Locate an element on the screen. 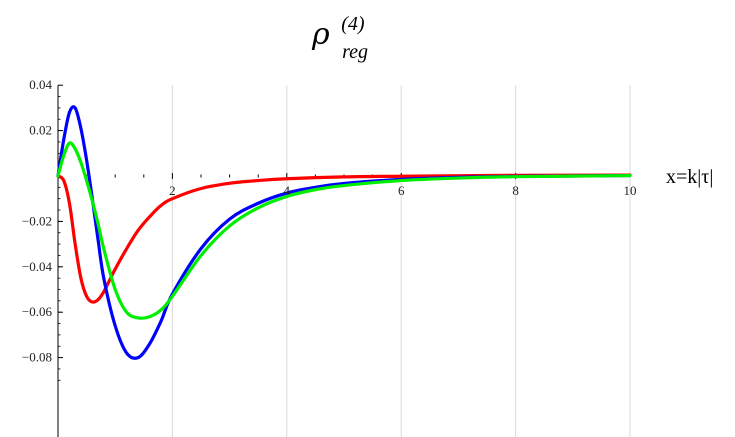 The width and height of the screenshot is (735, 437). x-tick-label: 6 is located at coordinates (401, 190).